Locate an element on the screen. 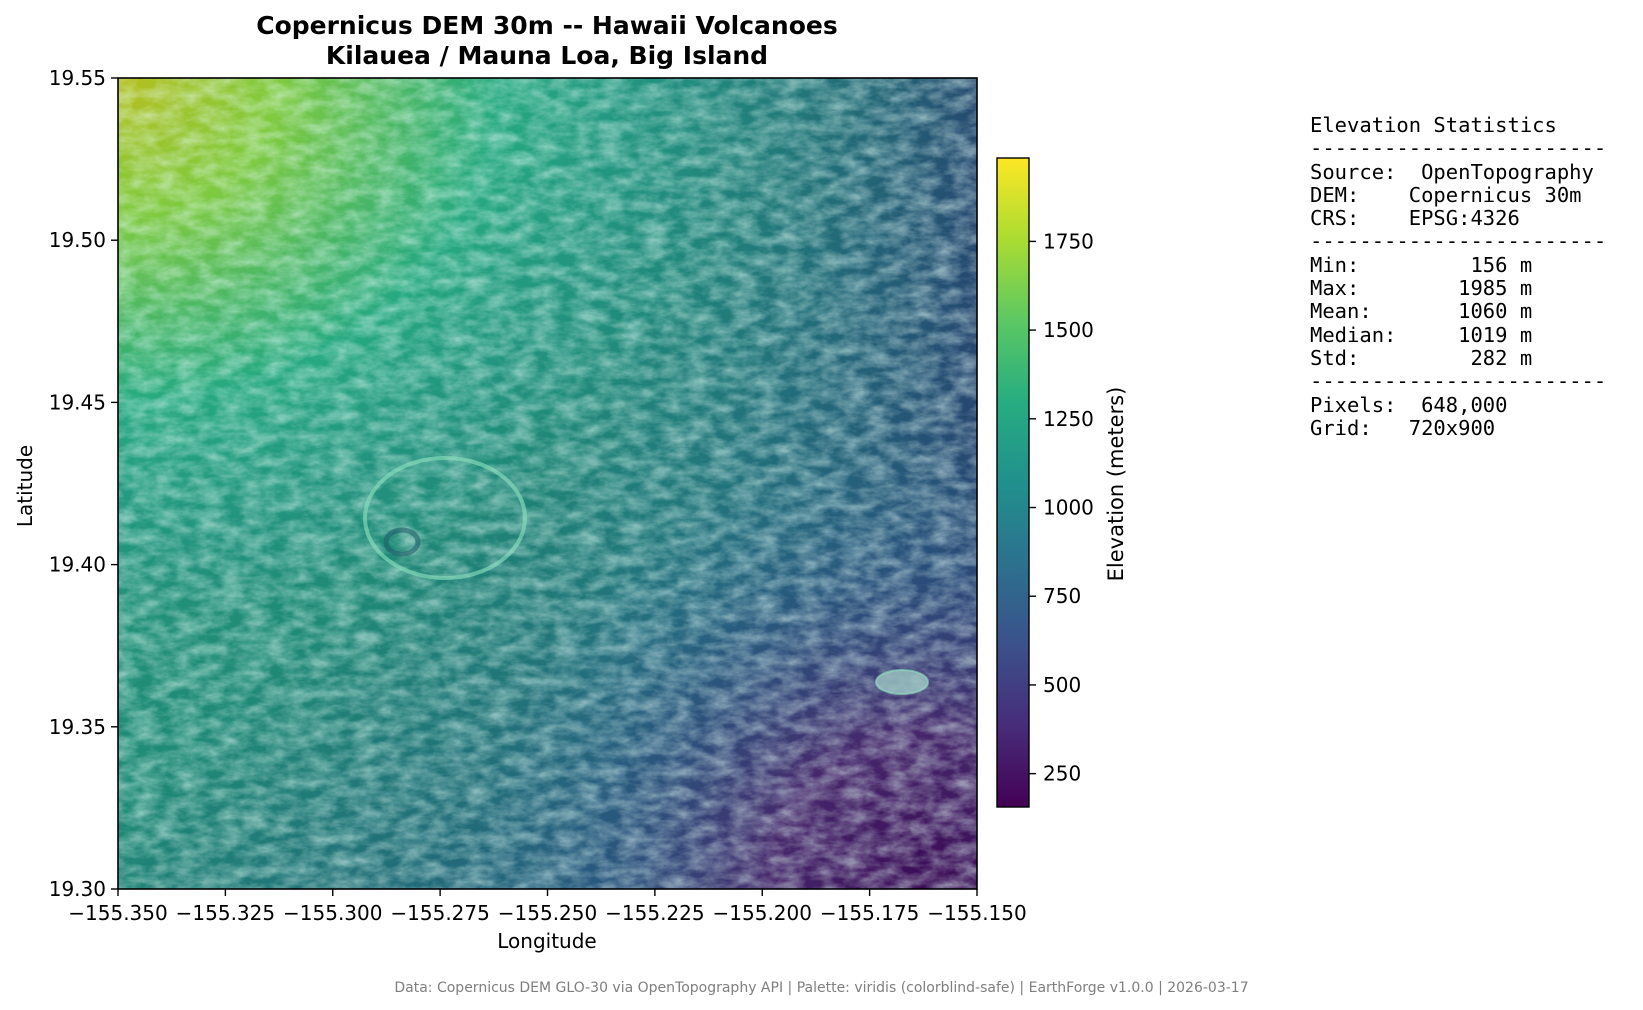 The image size is (1643, 1010). y-axis: 19.55 19.50 19.45 19.40 19.35 19.30 is located at coordinates (83, 483).